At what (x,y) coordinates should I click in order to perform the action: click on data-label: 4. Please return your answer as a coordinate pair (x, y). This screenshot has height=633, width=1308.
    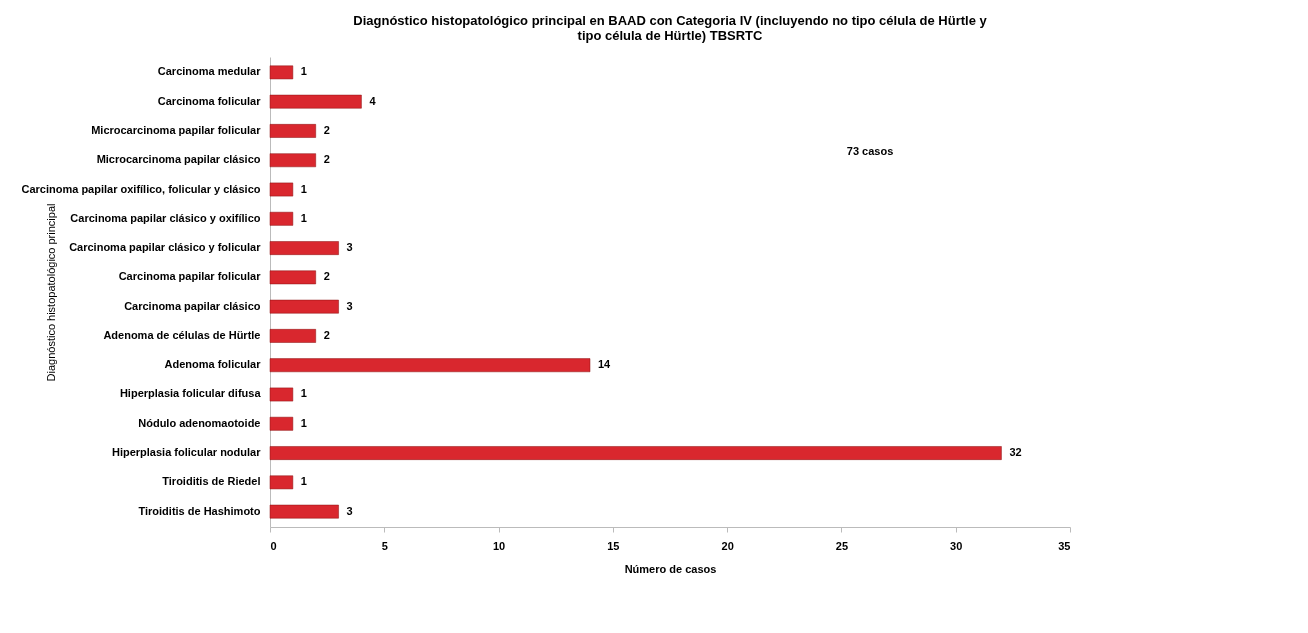
    Looking at the image, I should click on (373, 100).